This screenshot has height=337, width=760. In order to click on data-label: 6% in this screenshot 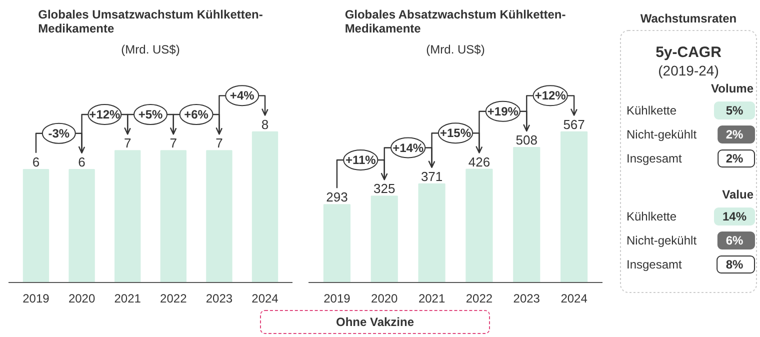, I will do `click(735, 241)`.